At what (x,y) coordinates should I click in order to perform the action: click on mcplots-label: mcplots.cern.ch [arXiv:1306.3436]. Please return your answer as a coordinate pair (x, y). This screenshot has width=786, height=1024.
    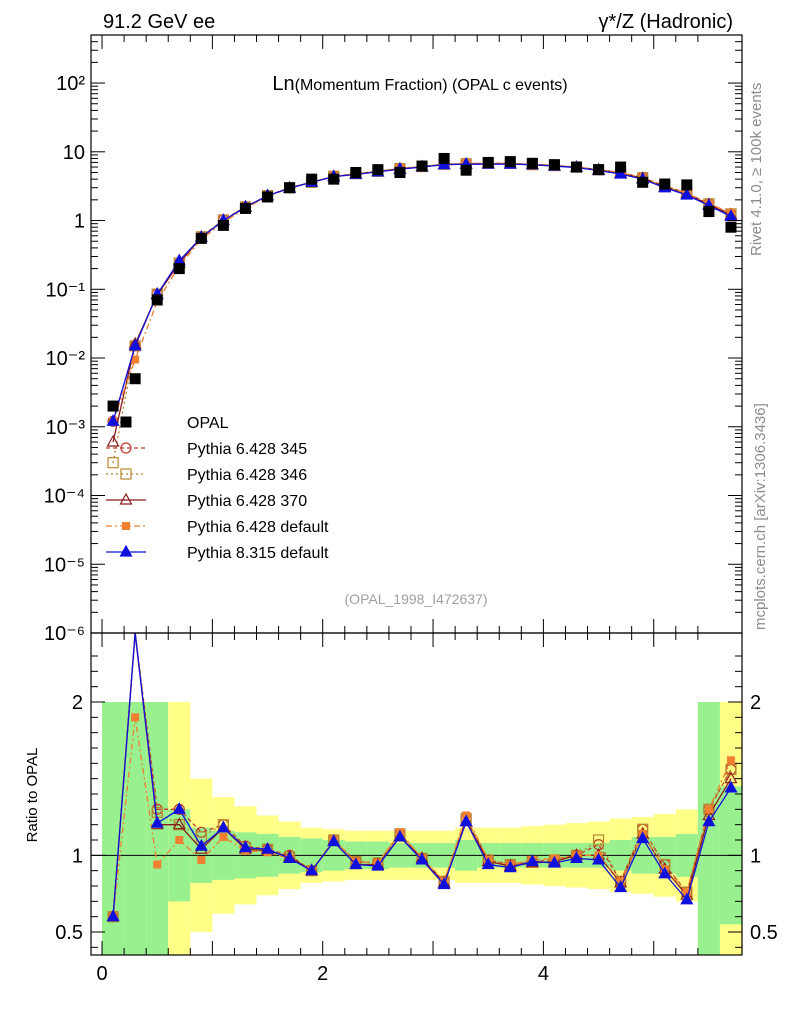
    Looking at the image, I should click on (760, 516).